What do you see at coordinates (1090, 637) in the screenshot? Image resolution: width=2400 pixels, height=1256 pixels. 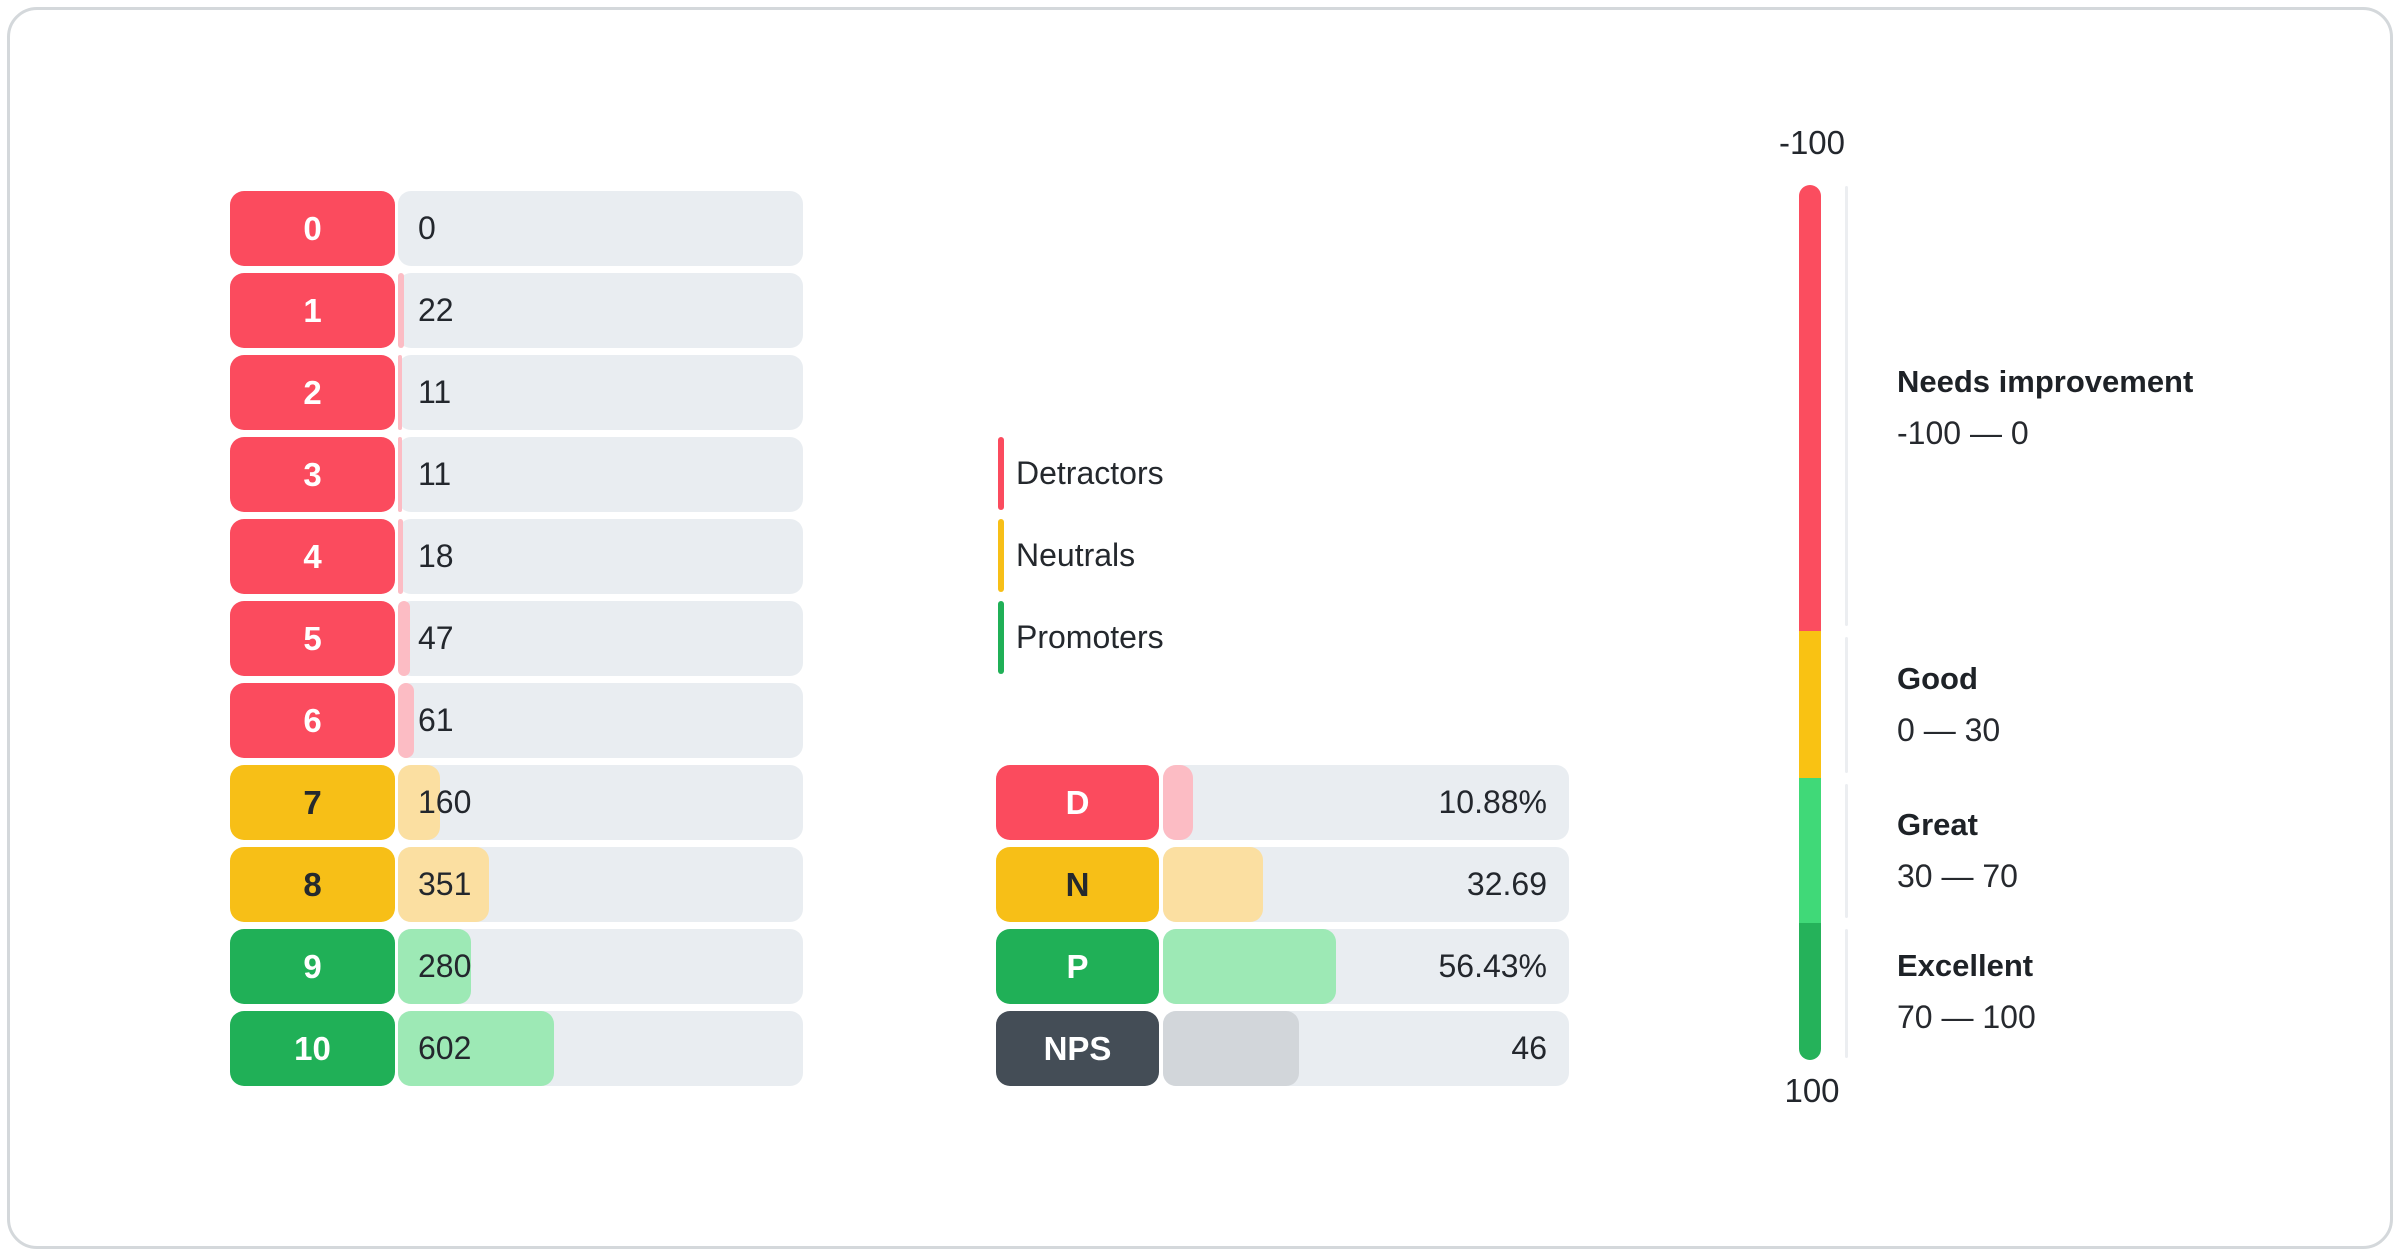 I see `legend-label: Promoters` at bounding box center [1090, 637].